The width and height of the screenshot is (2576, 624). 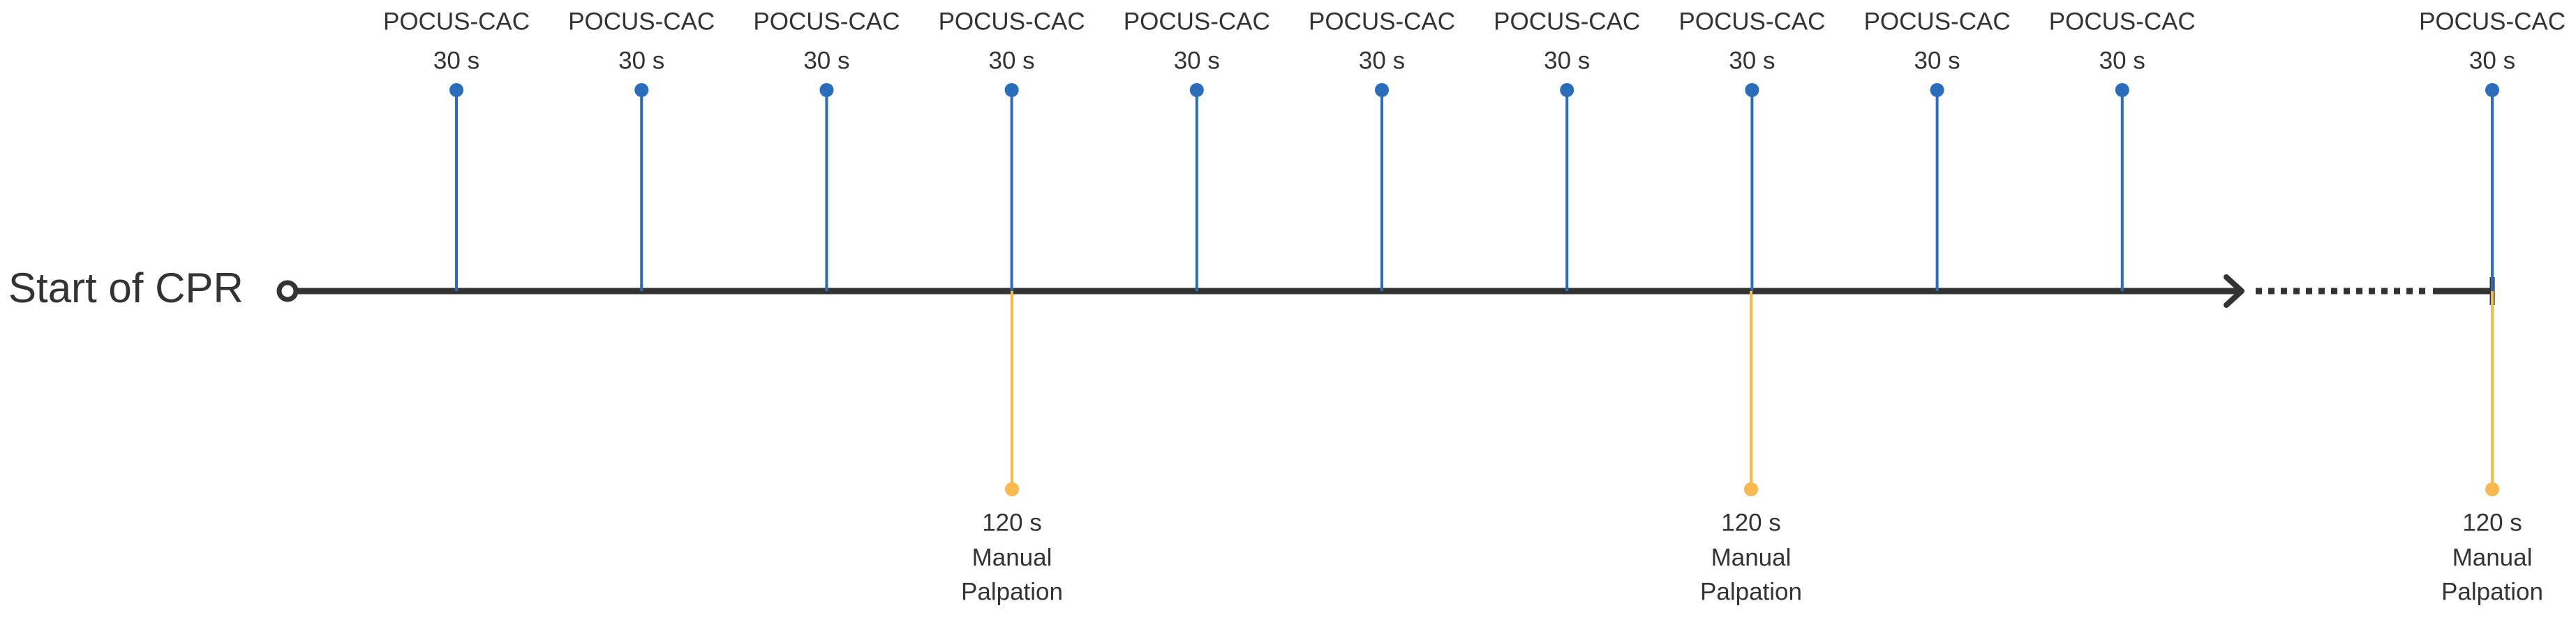 I want to click on start-label: Start of CPR, so click(x=126, y=288).